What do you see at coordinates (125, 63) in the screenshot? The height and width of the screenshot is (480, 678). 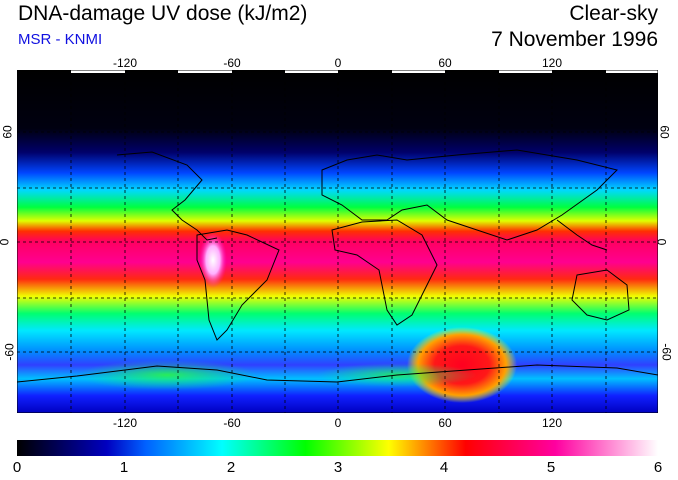 I see `lon-tick-top: -120` at bounding box center [125, 63].